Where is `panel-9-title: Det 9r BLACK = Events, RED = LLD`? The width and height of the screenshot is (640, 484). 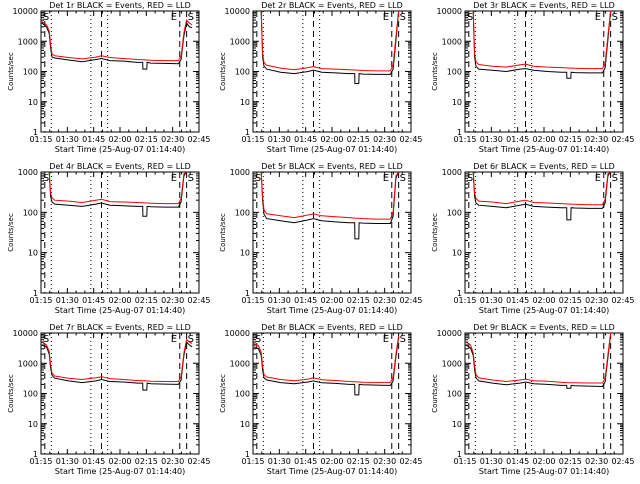
panel-9-title: Det 9r BLACK = Events, RED = LLD is located at coordinates (544, 327).